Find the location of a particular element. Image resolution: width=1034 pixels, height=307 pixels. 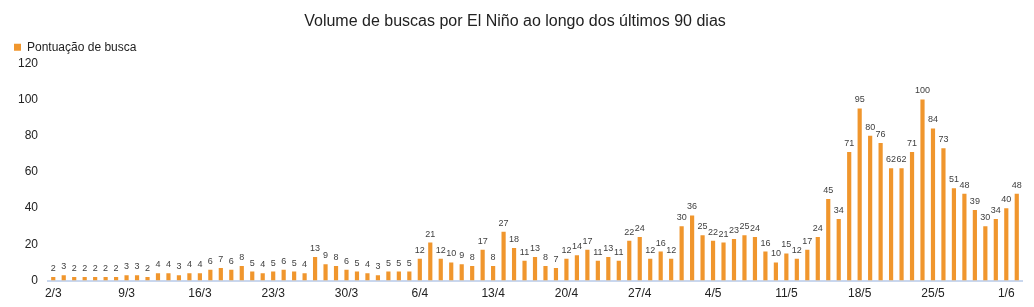

data-label: 22 is located at coordinates (713, 231).